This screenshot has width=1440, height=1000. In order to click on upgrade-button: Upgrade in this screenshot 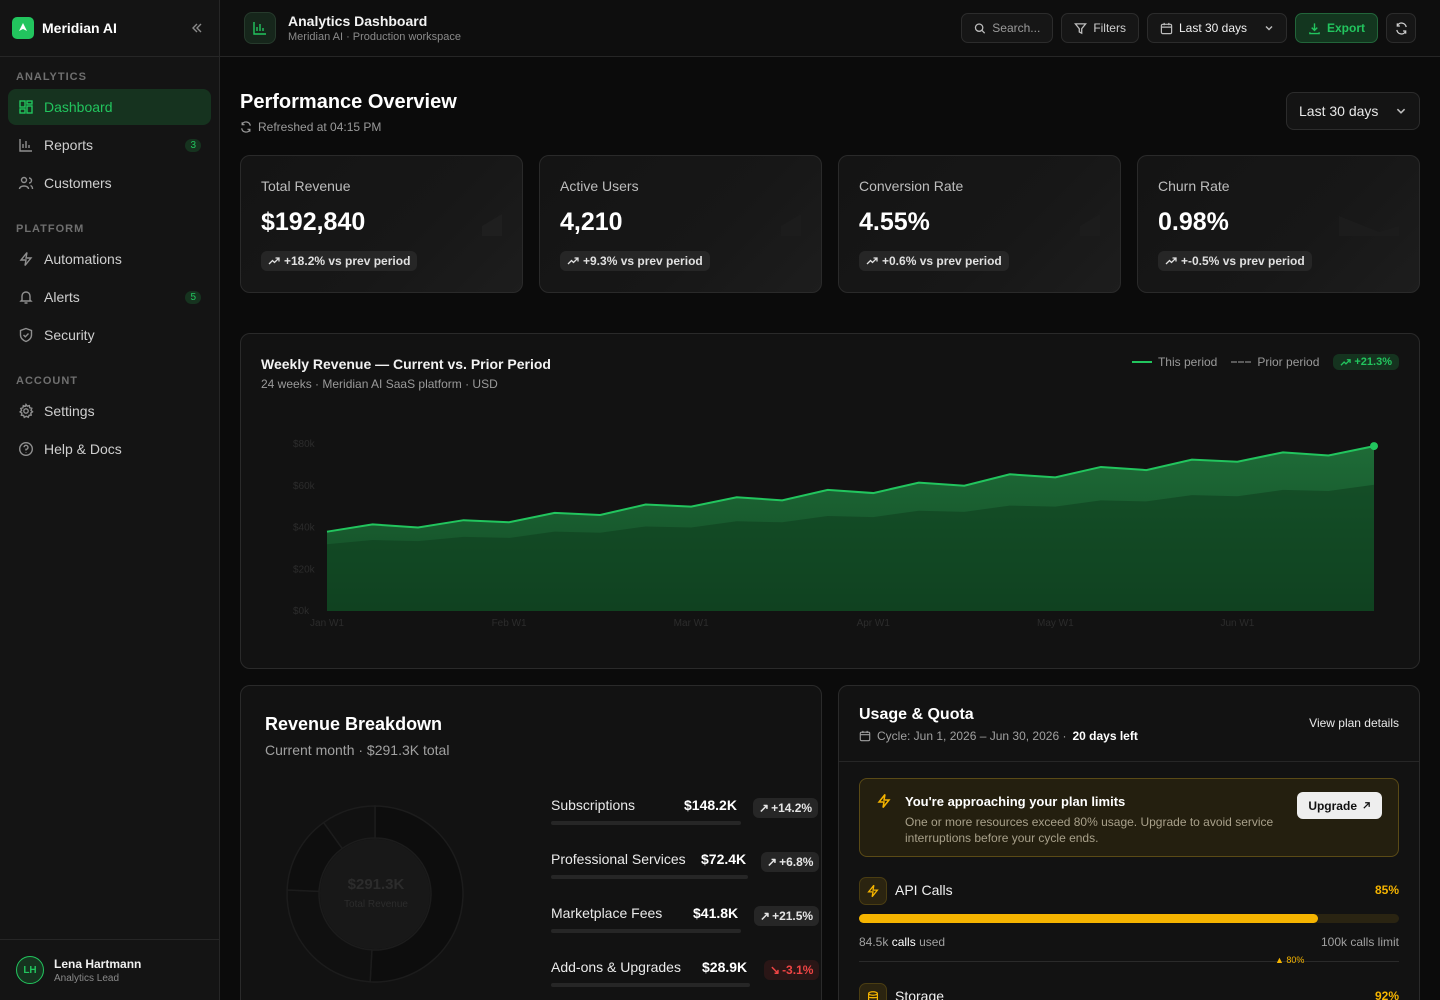, I will do `click(1339, 805)`.